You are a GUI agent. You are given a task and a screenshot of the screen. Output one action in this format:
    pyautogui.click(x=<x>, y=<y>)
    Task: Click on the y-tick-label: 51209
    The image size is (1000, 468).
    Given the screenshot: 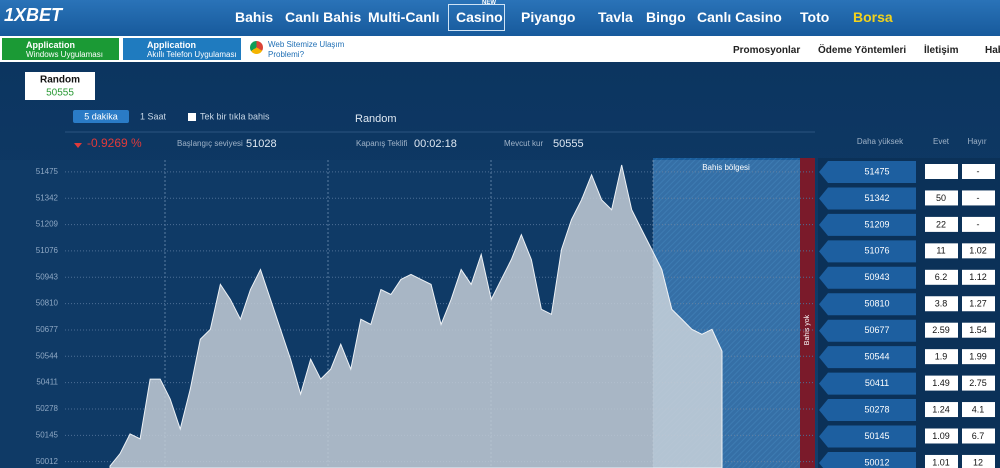 What is the action you would take?
    pyautogui.click(x=47, y=224)
    